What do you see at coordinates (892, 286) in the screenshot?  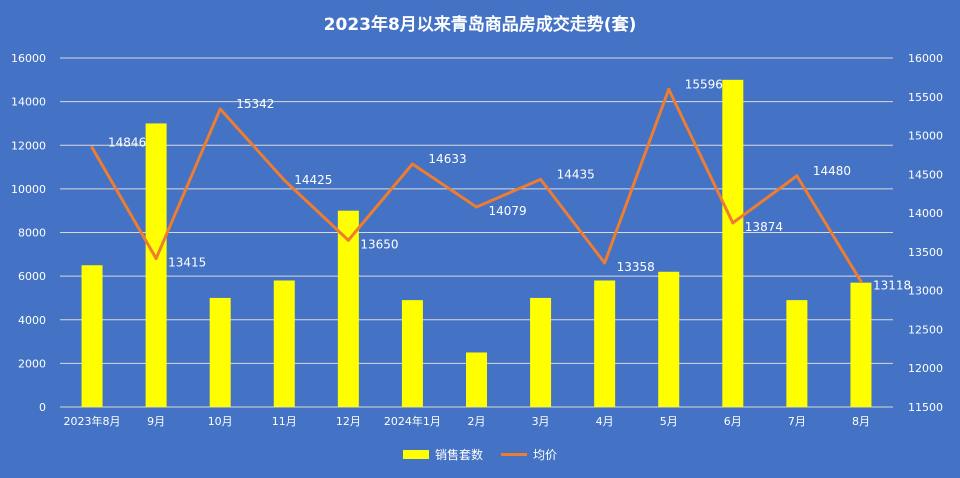 I see `price-data-label: 13118` at bounding box center [892, 286].